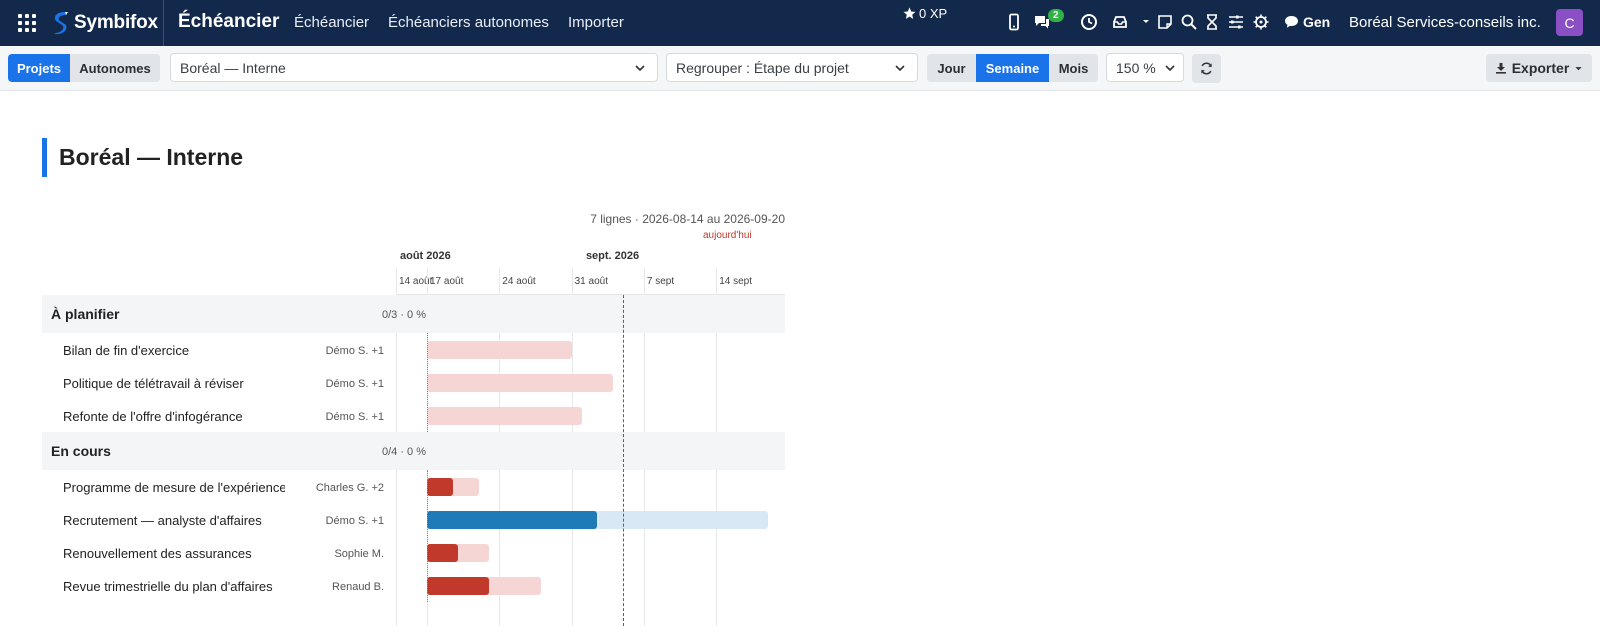 The image size is (1600, 626). I want to click on inbox-icon, so click(1120, 22).